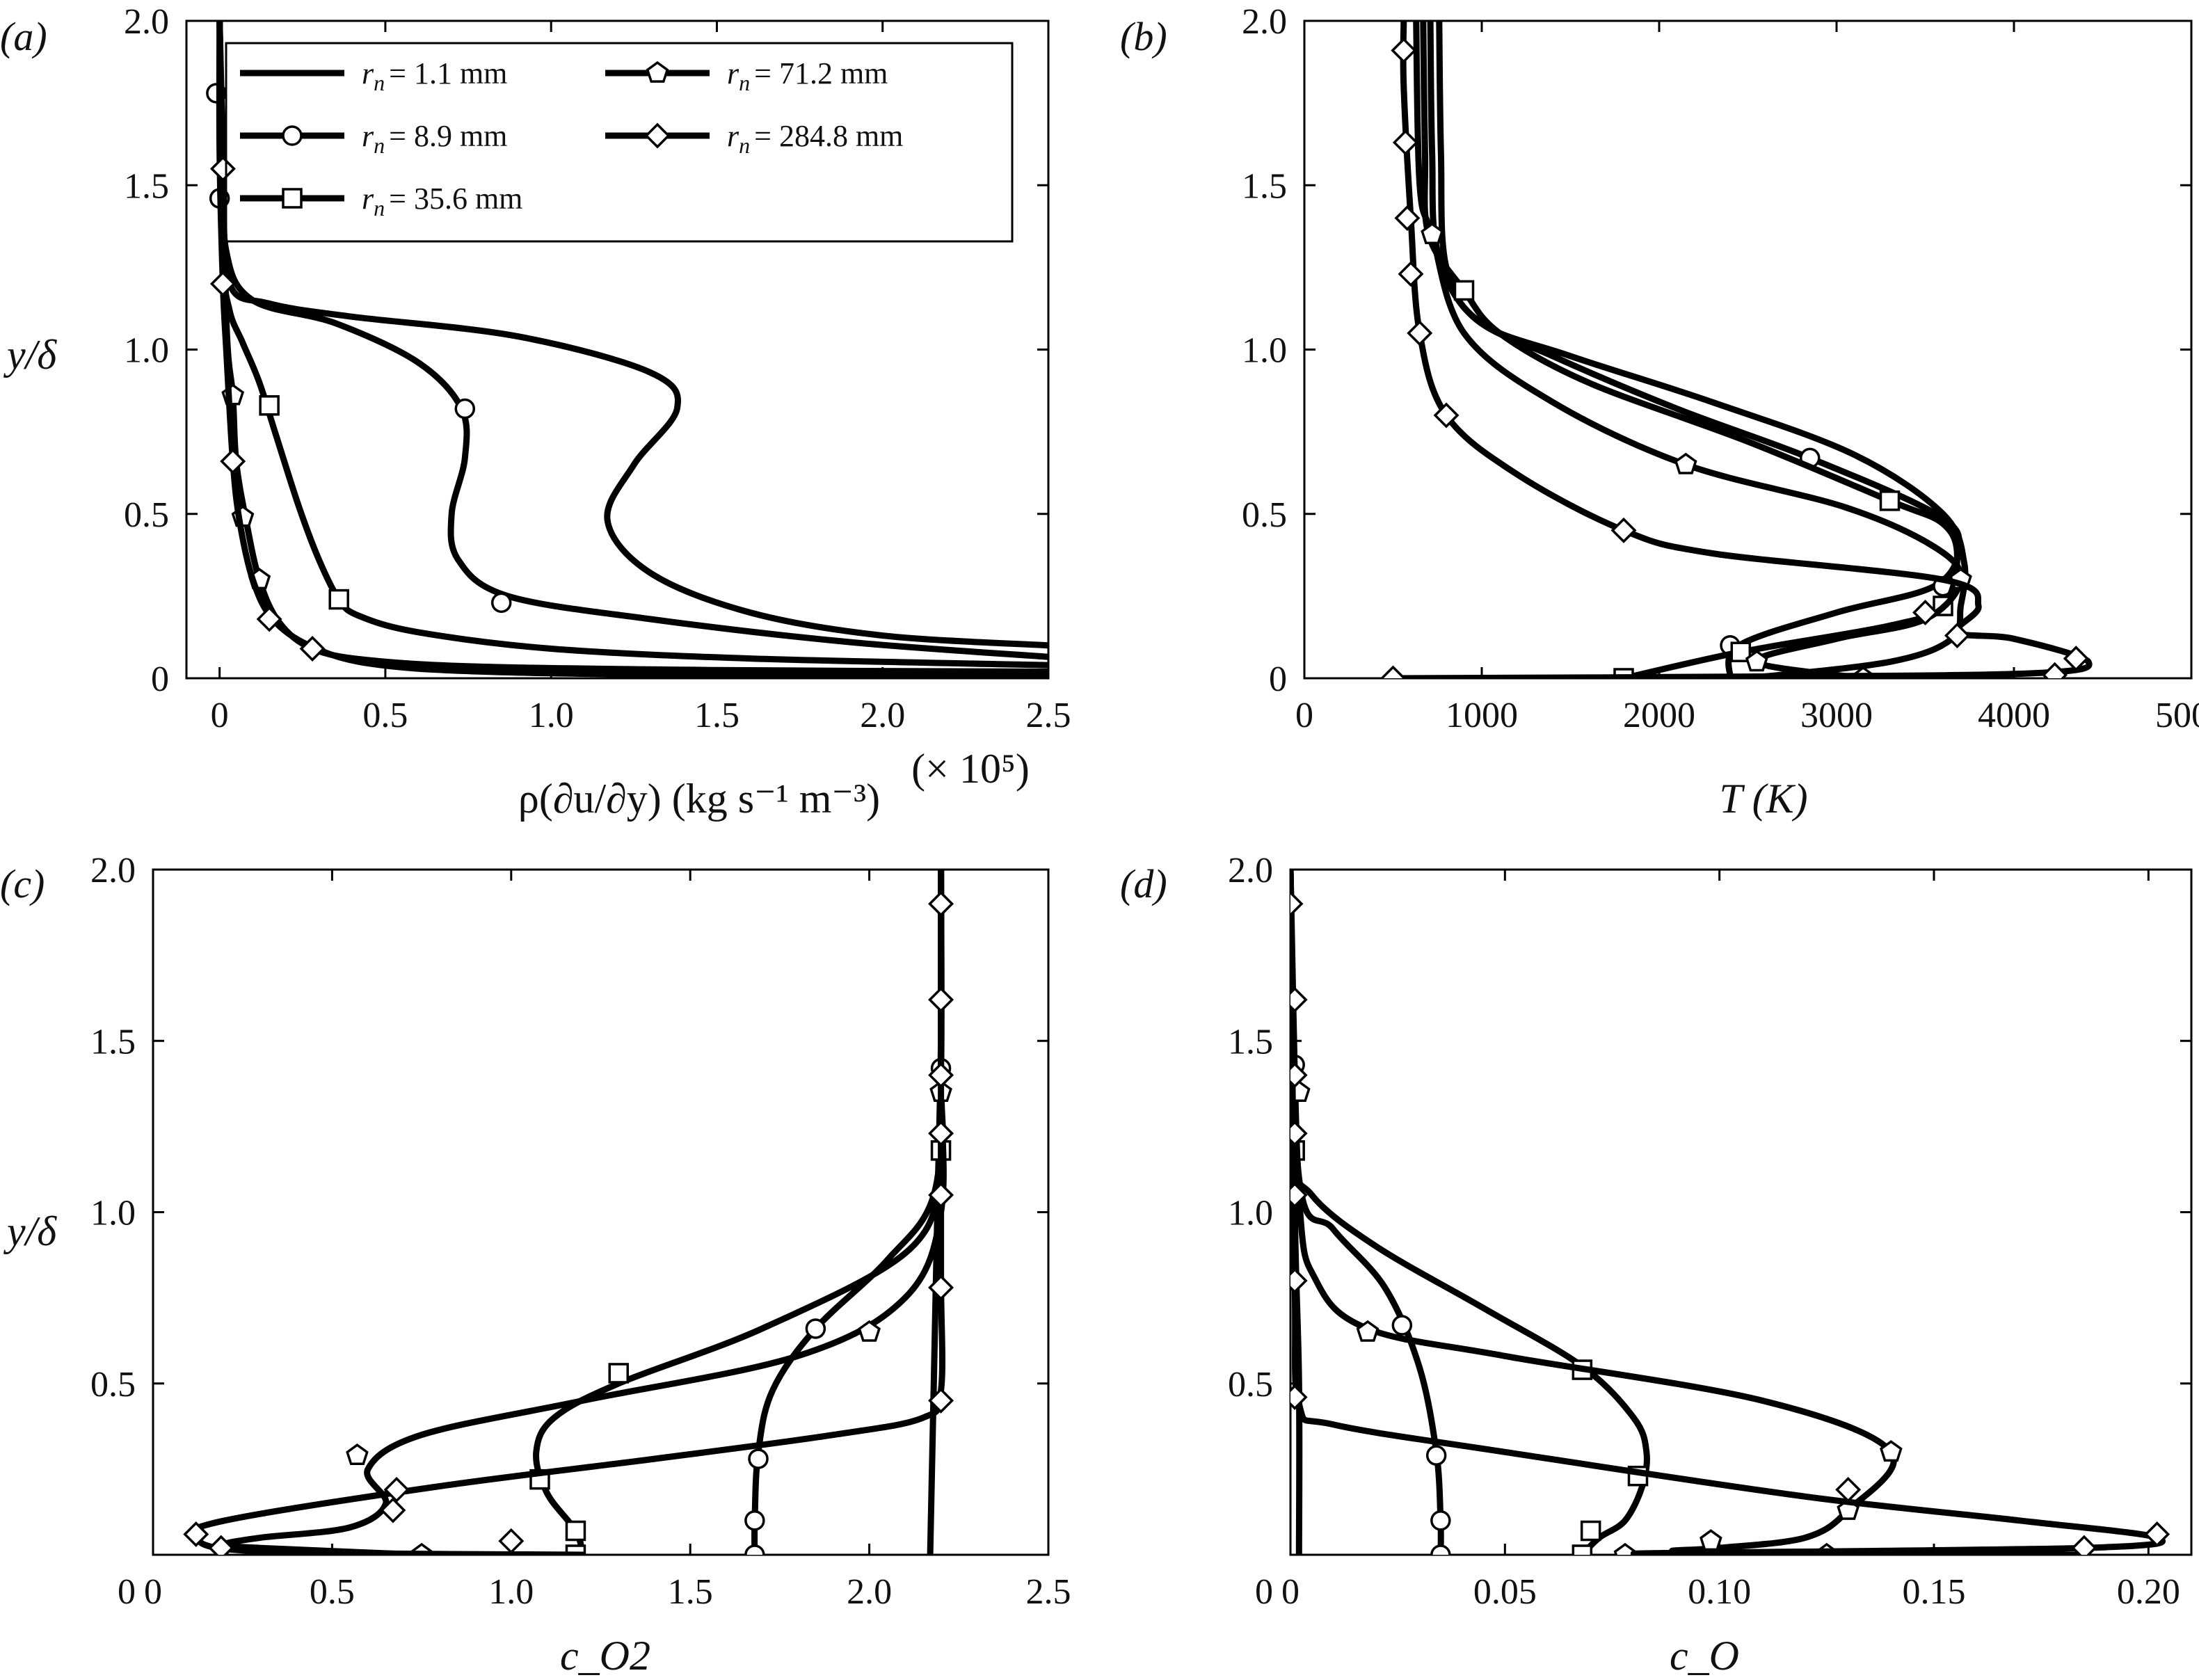  I want to click on x-tick-label: 0.5, so click(332, 1592).